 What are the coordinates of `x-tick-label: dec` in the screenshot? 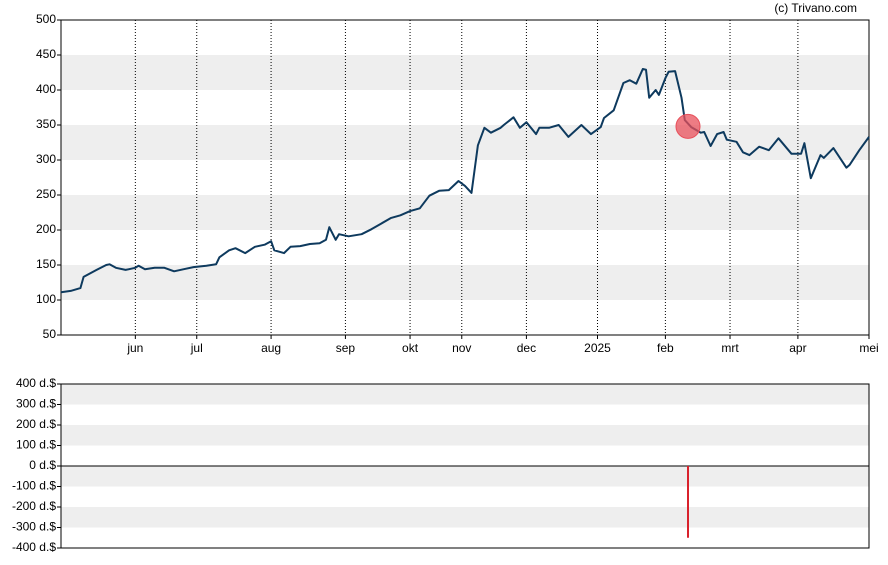 It's located at (526, 348).